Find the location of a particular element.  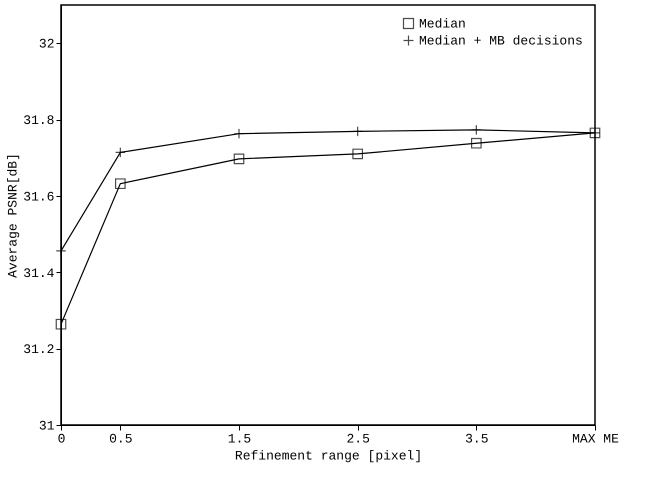

x-tick-label: 3.5 is located at coordinates (477, 439).